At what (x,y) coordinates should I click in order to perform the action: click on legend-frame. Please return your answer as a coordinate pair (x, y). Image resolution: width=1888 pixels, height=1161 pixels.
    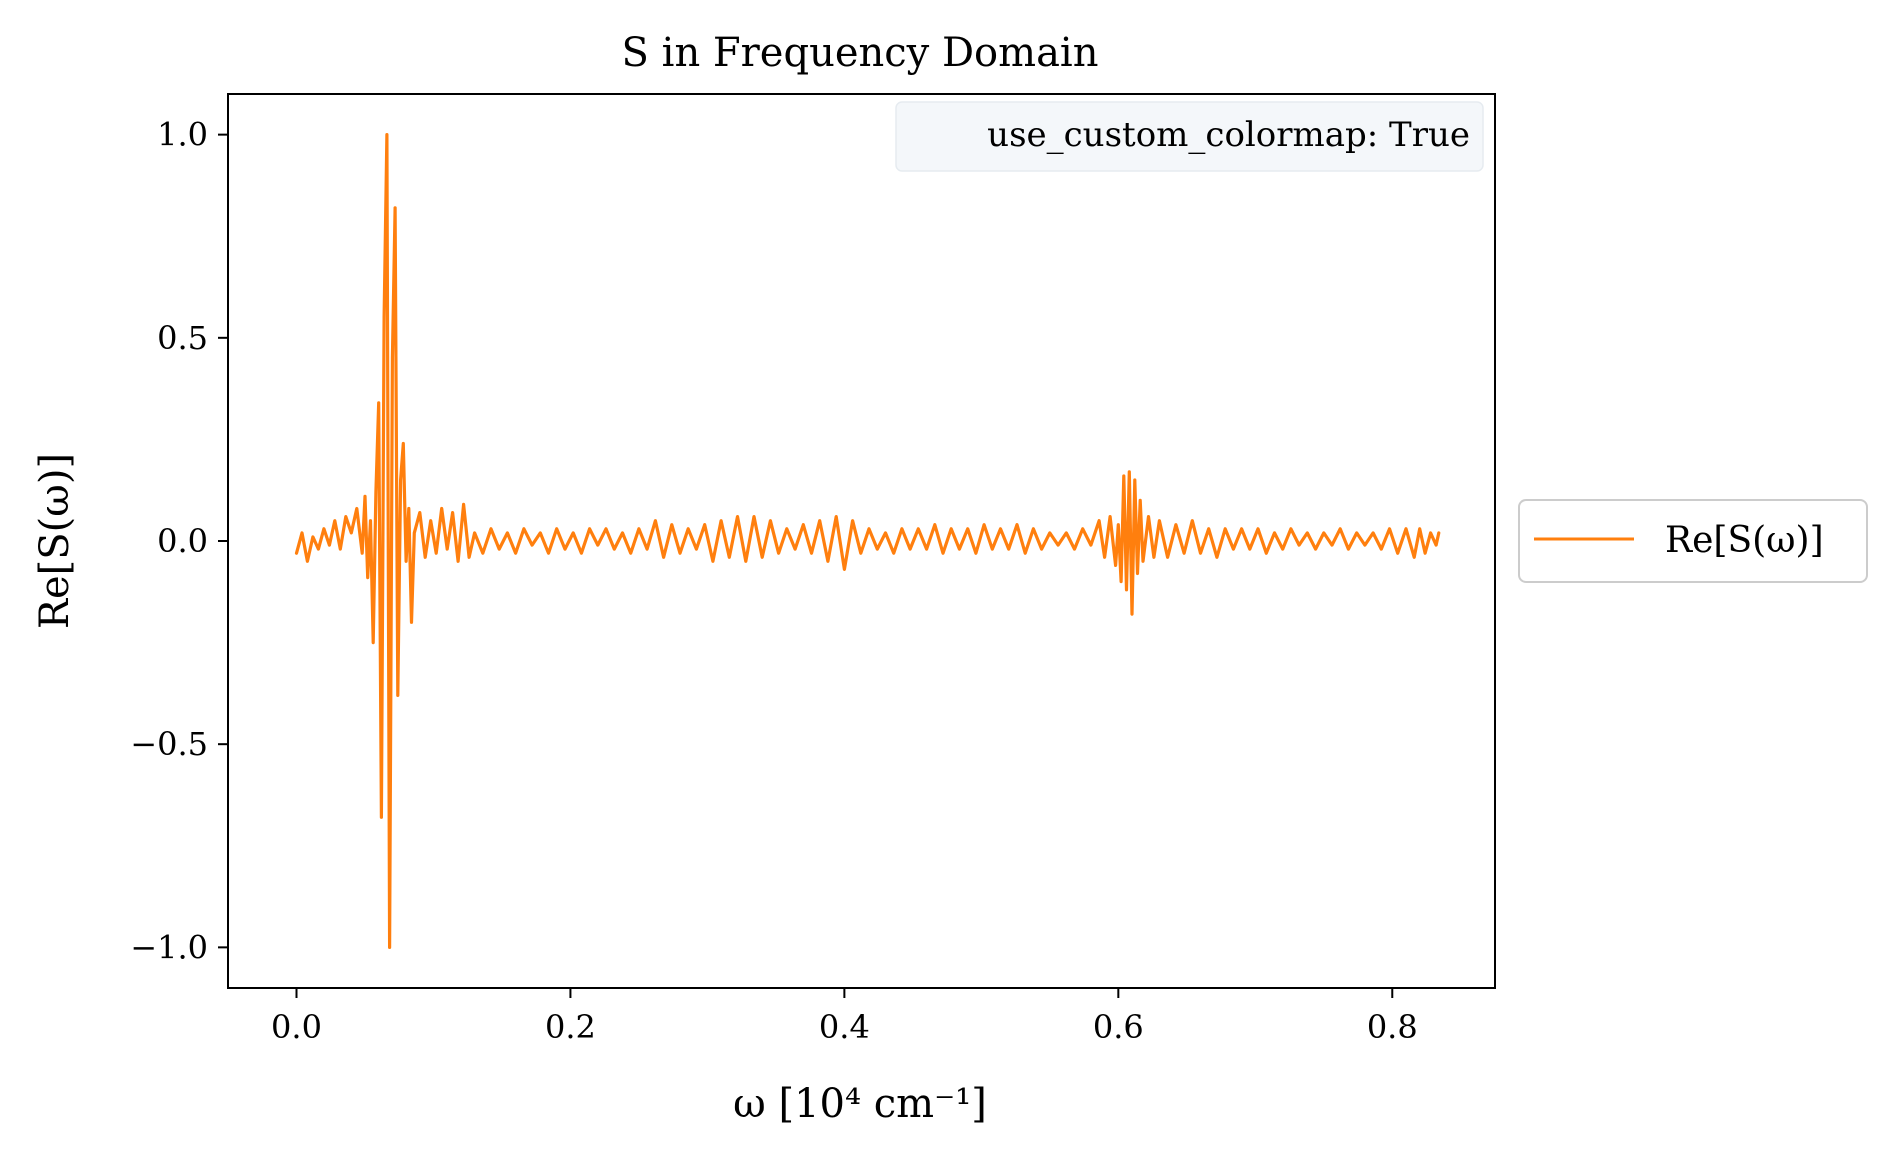
    Looking at the image, I should click on (1693, 541).